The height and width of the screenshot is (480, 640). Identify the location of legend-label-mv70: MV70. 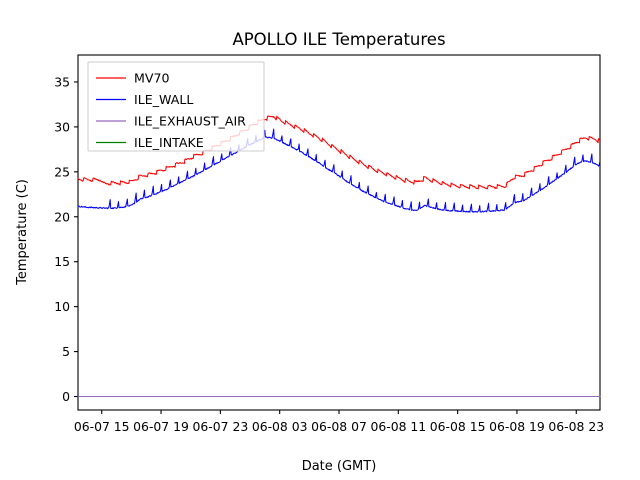
(152, 78).